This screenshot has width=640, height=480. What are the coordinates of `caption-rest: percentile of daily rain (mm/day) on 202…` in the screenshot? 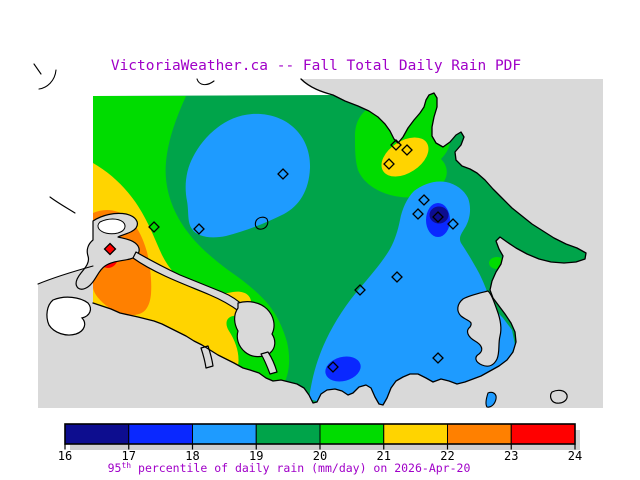 It's located at (300, 468).